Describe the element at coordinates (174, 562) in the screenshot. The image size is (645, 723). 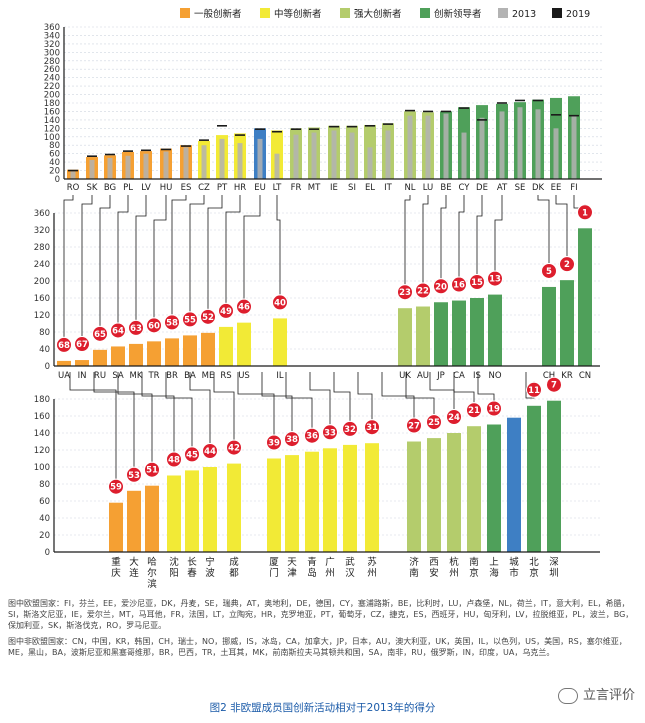
I see `x-tick-label: 沈` at that location.